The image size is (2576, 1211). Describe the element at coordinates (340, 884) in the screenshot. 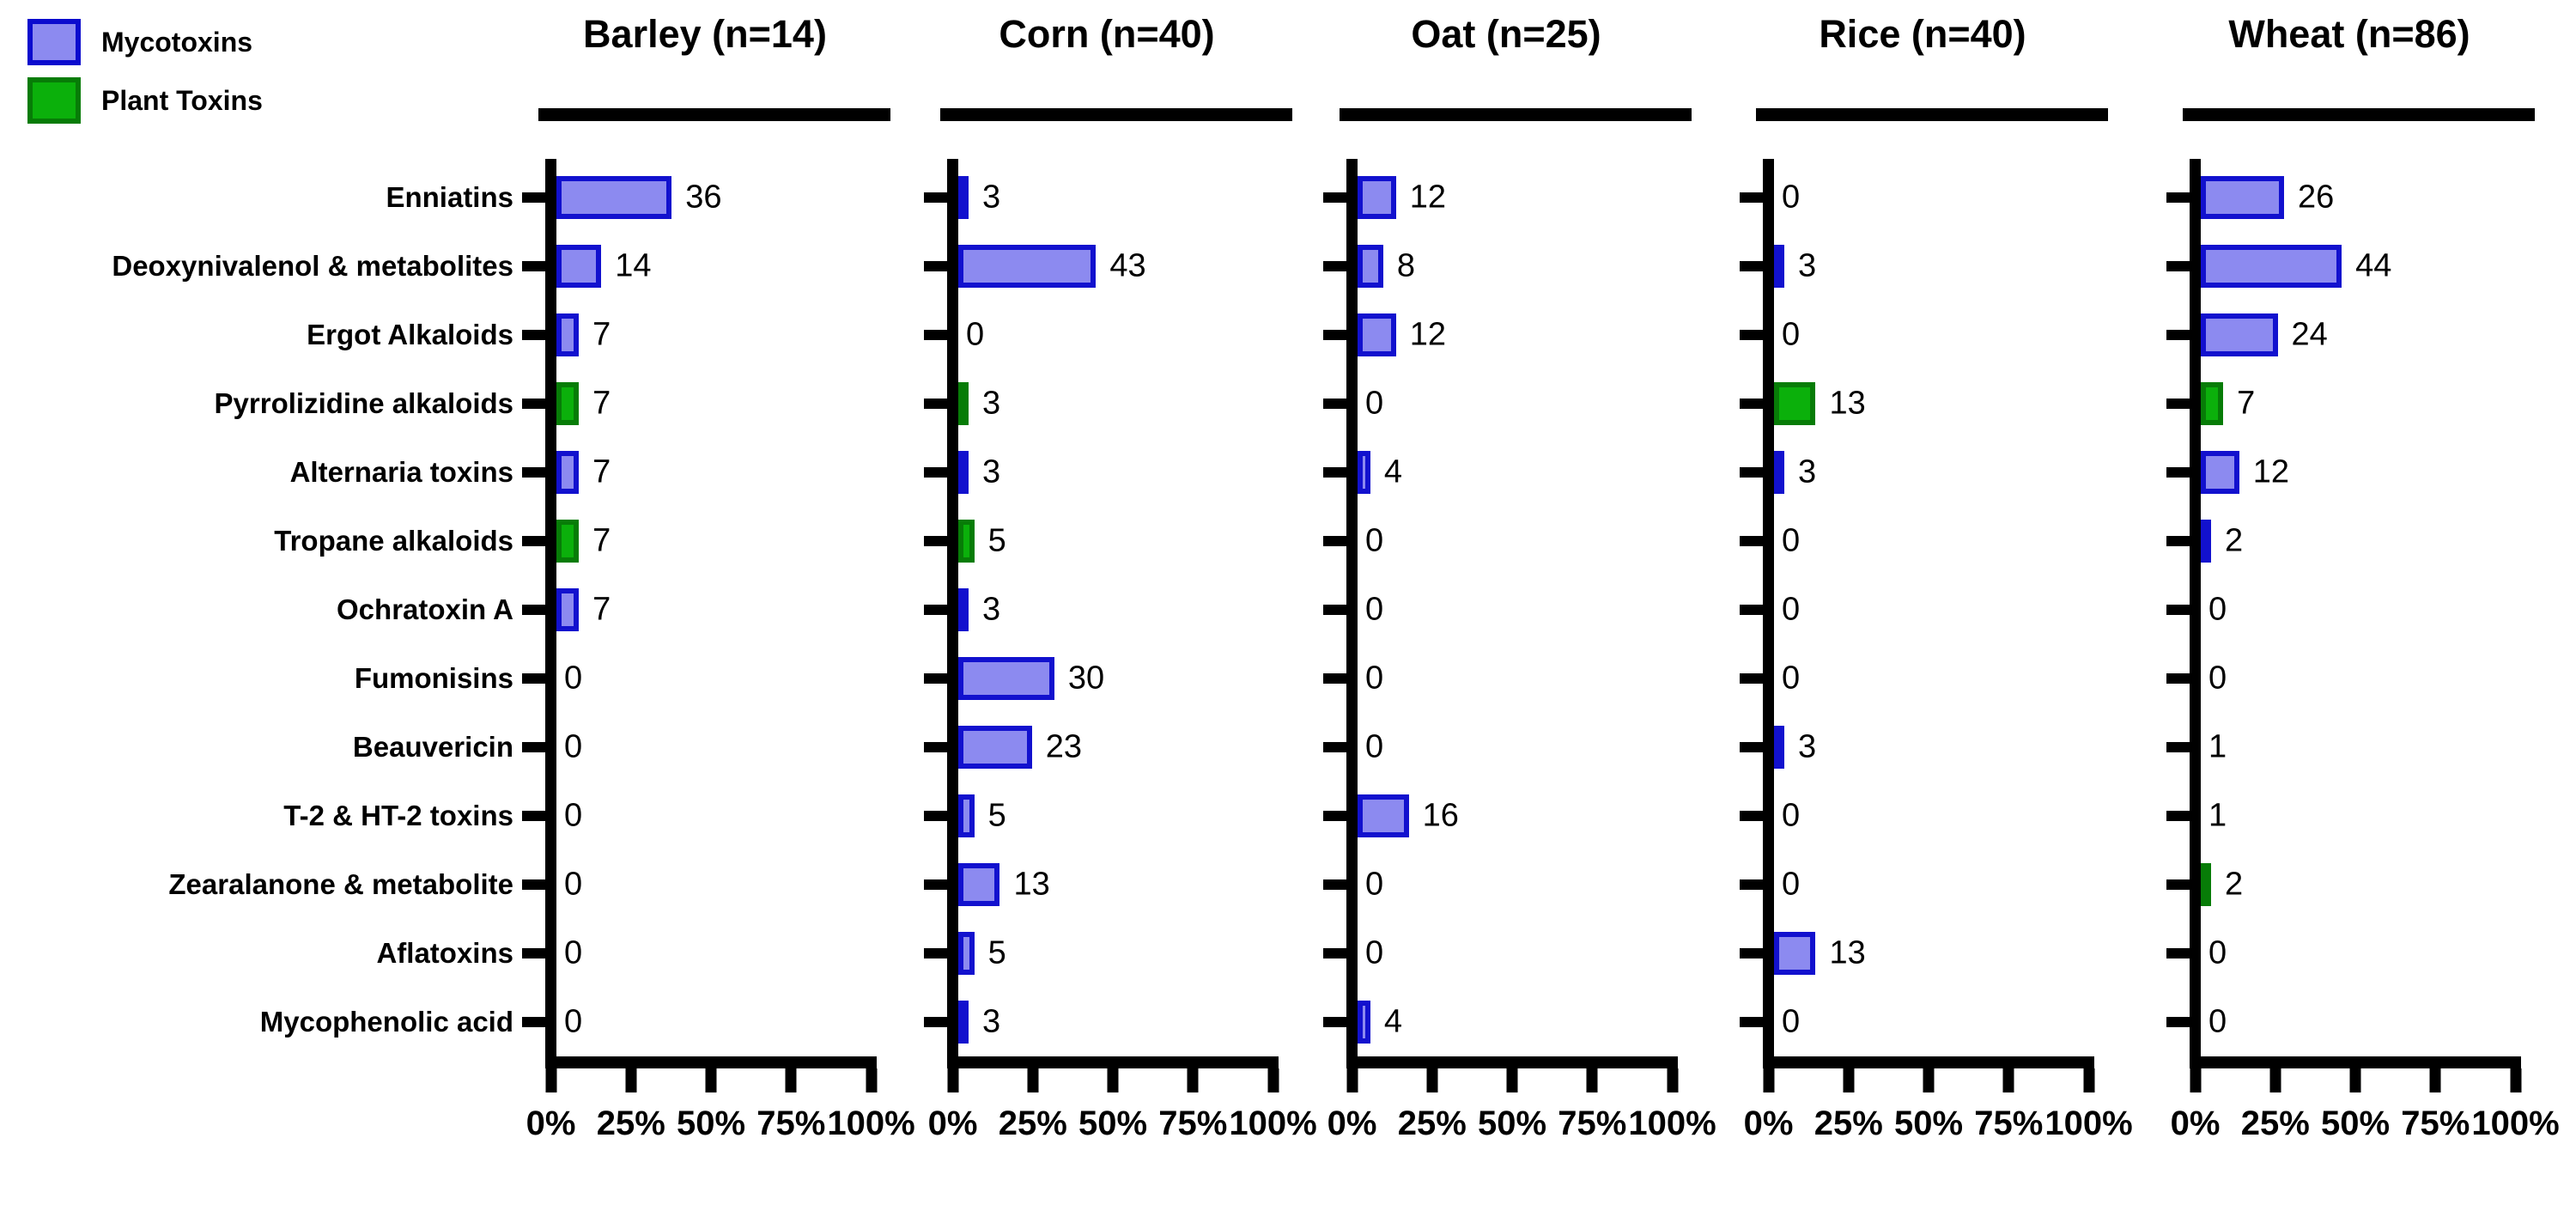

I see `category-label: Zearalanone & metabolite` at that location.